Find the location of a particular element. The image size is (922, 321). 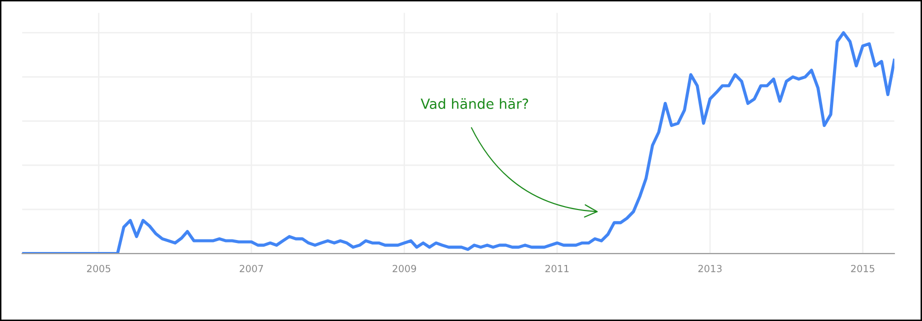

x-tick-label: 2009 is located at coordinates (404, 268).